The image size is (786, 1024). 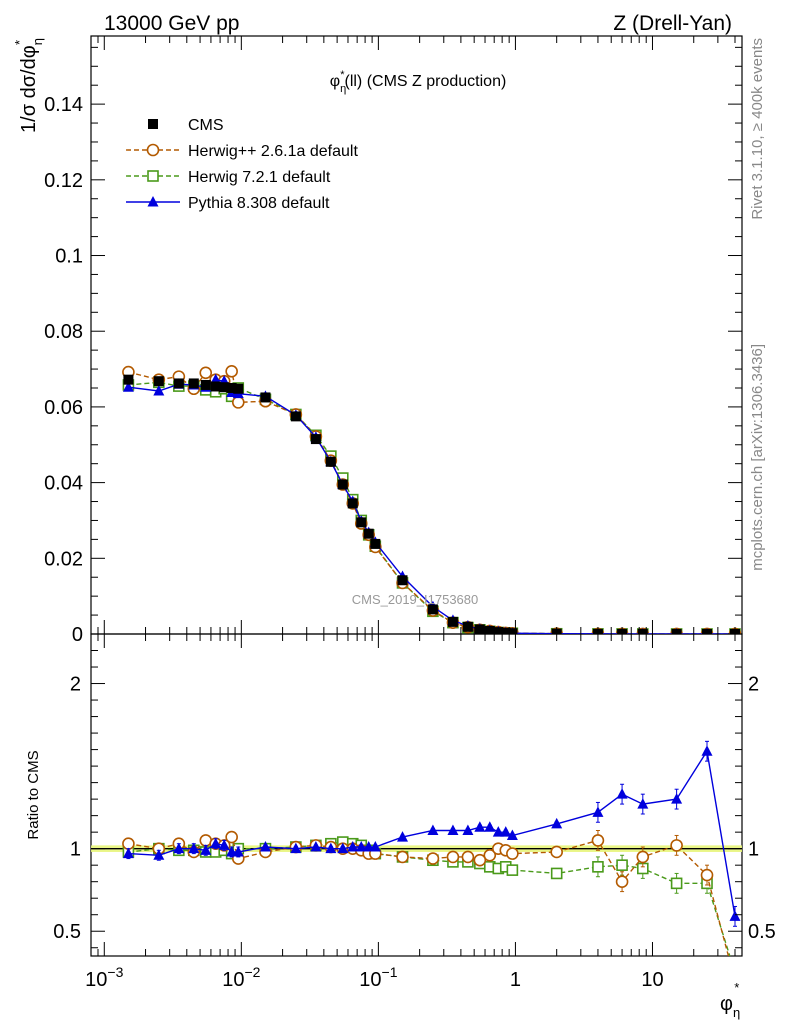 I want to click on ratio-tick-label-right: 1, so click(x=753, y=850).